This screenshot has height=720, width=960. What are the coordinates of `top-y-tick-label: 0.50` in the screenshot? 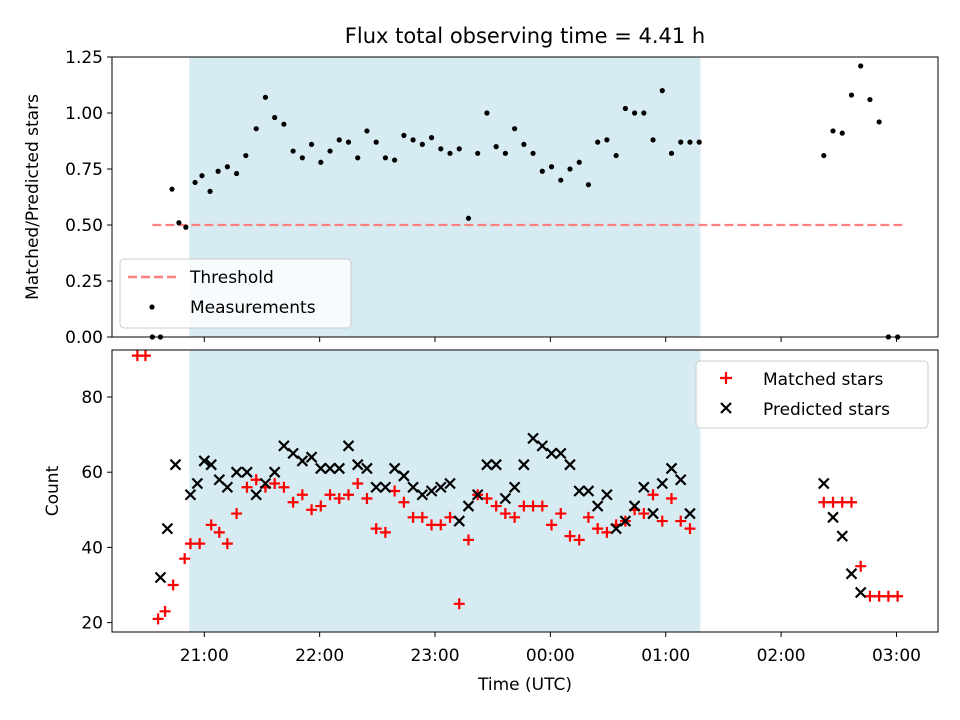 It's located at (84, 226).